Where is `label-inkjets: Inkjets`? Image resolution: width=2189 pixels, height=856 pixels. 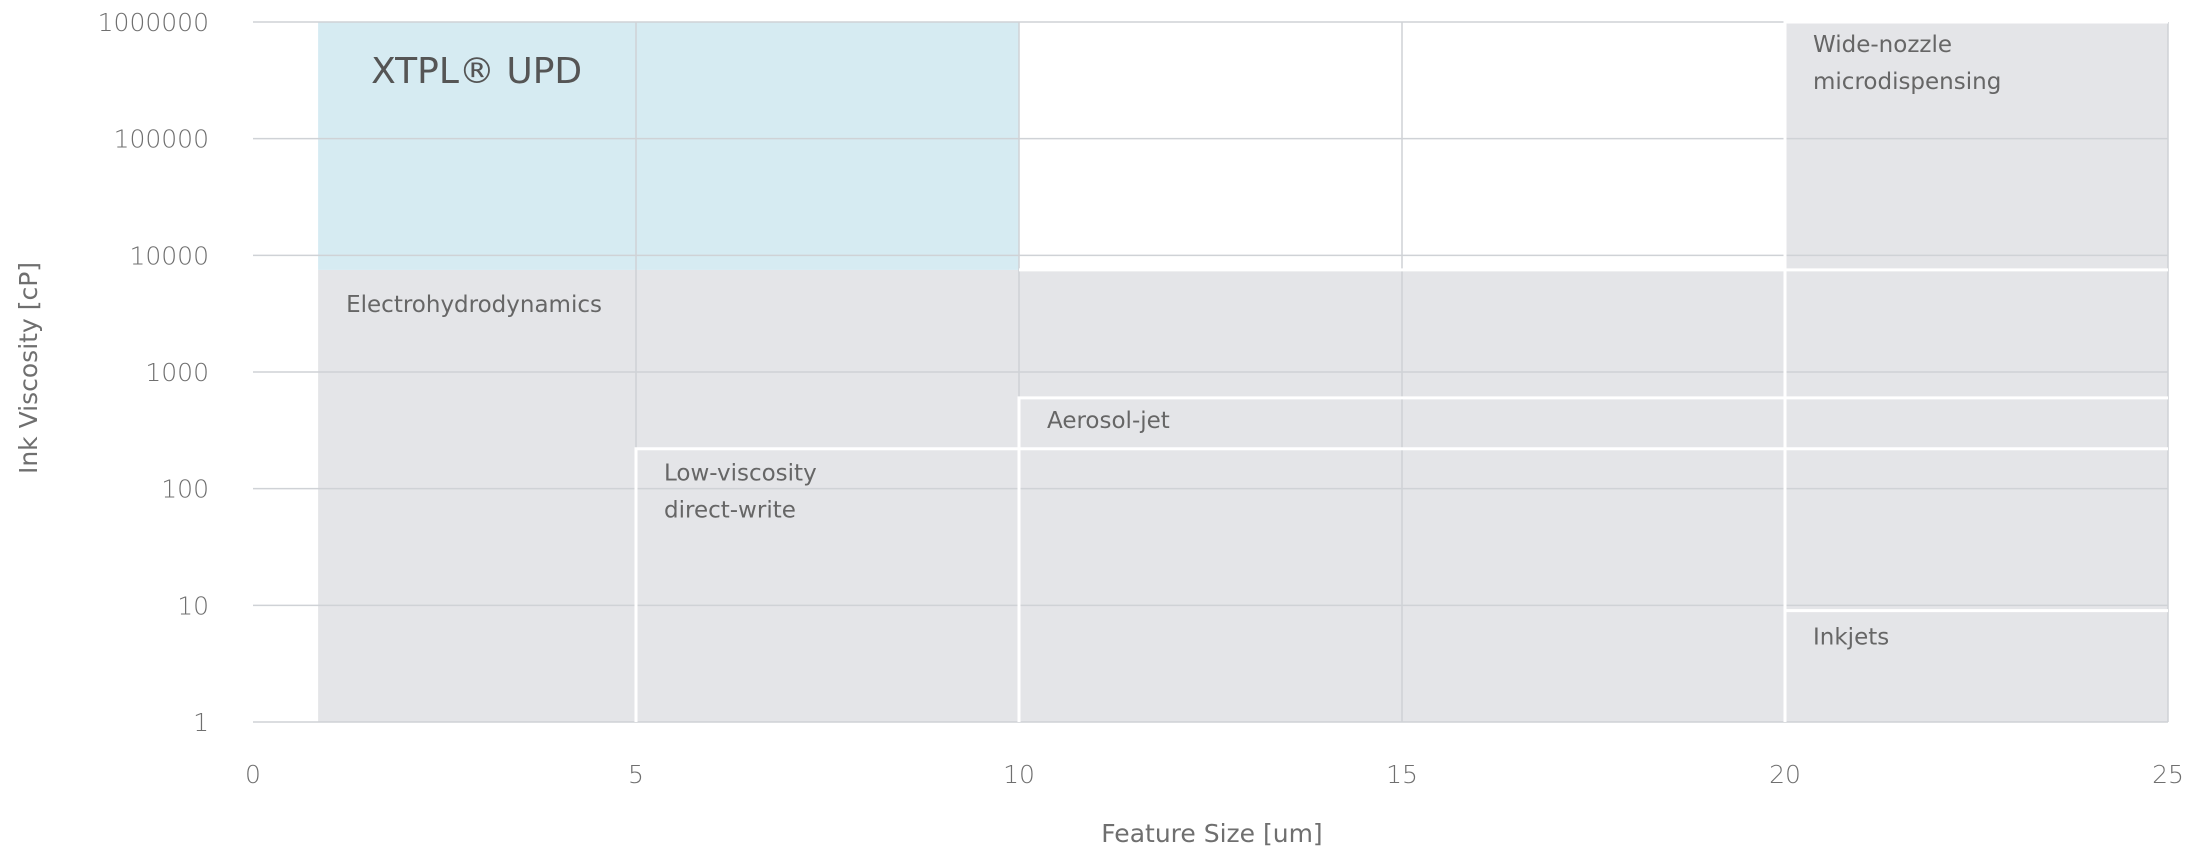
label-inkjets: Inkjets is located at coordinates (1851, 638).